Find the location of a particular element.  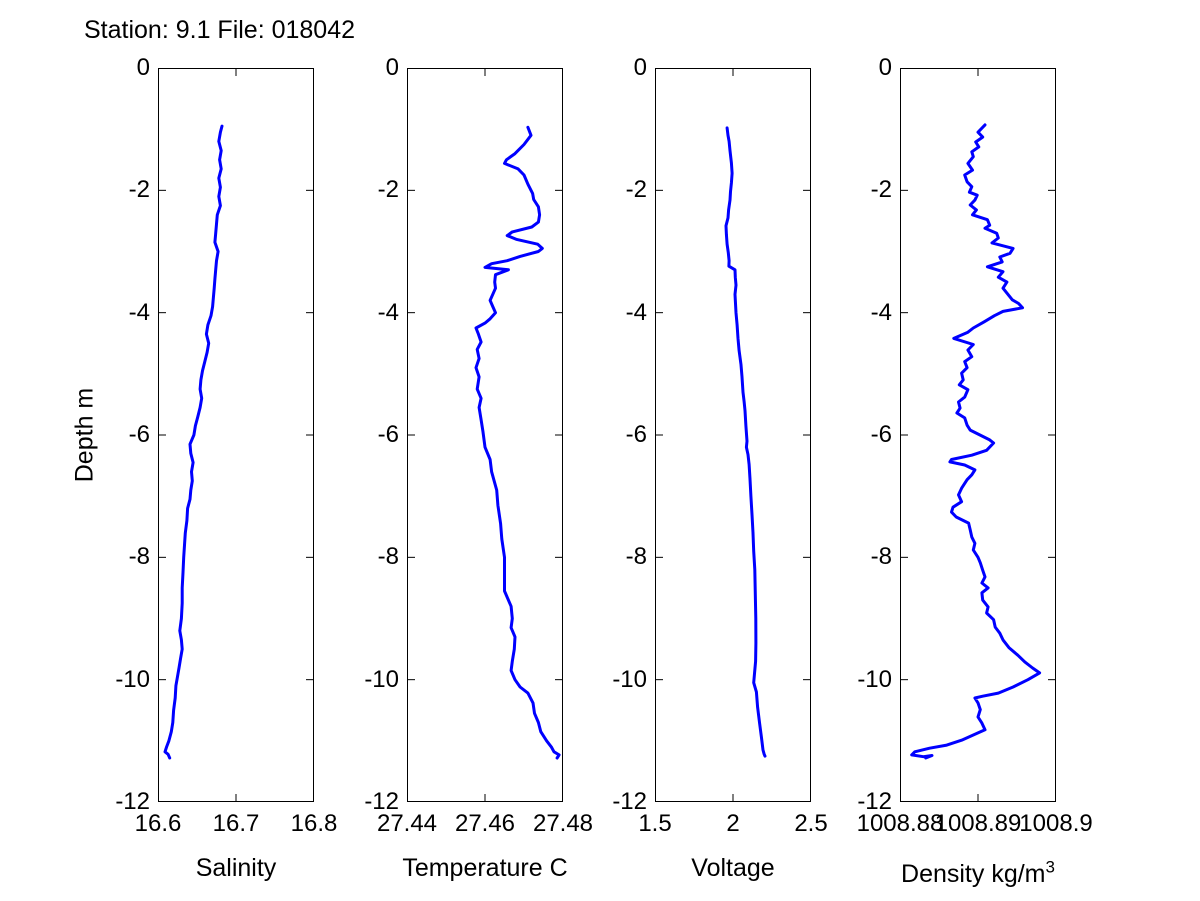

x-axis-label-text: Temperature C is located at coordinates (485, 868).